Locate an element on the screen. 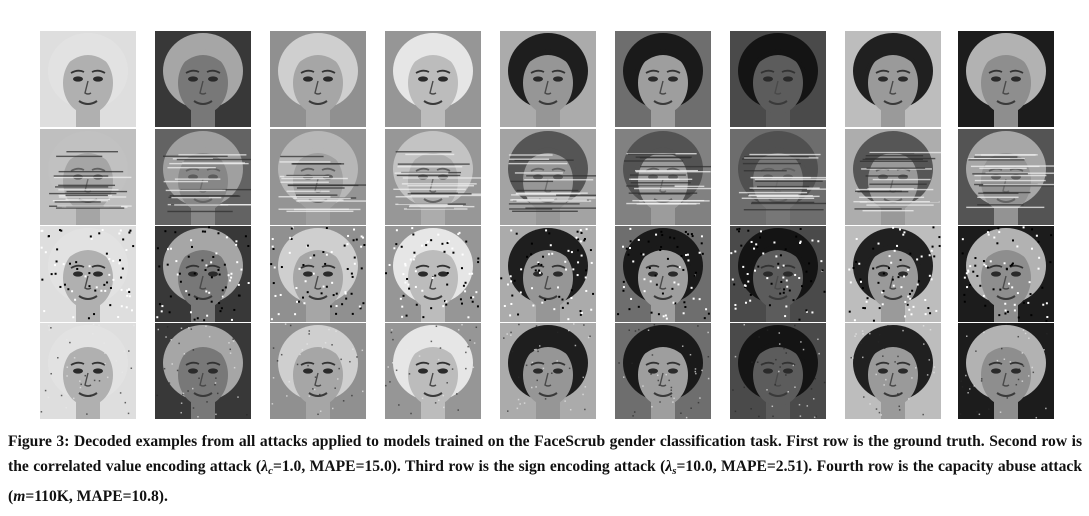 Image resolution: width=1089 pixels, height=516 pixels. m-symbol: m is located at coordinates (19, 496).